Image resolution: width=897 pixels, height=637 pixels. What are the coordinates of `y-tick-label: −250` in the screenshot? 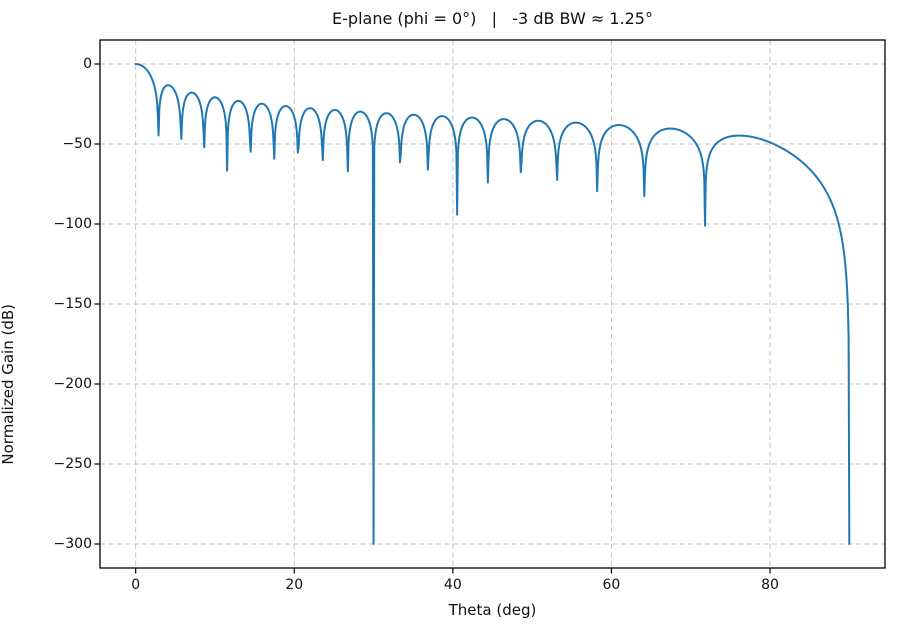 It's located at (72, 464).